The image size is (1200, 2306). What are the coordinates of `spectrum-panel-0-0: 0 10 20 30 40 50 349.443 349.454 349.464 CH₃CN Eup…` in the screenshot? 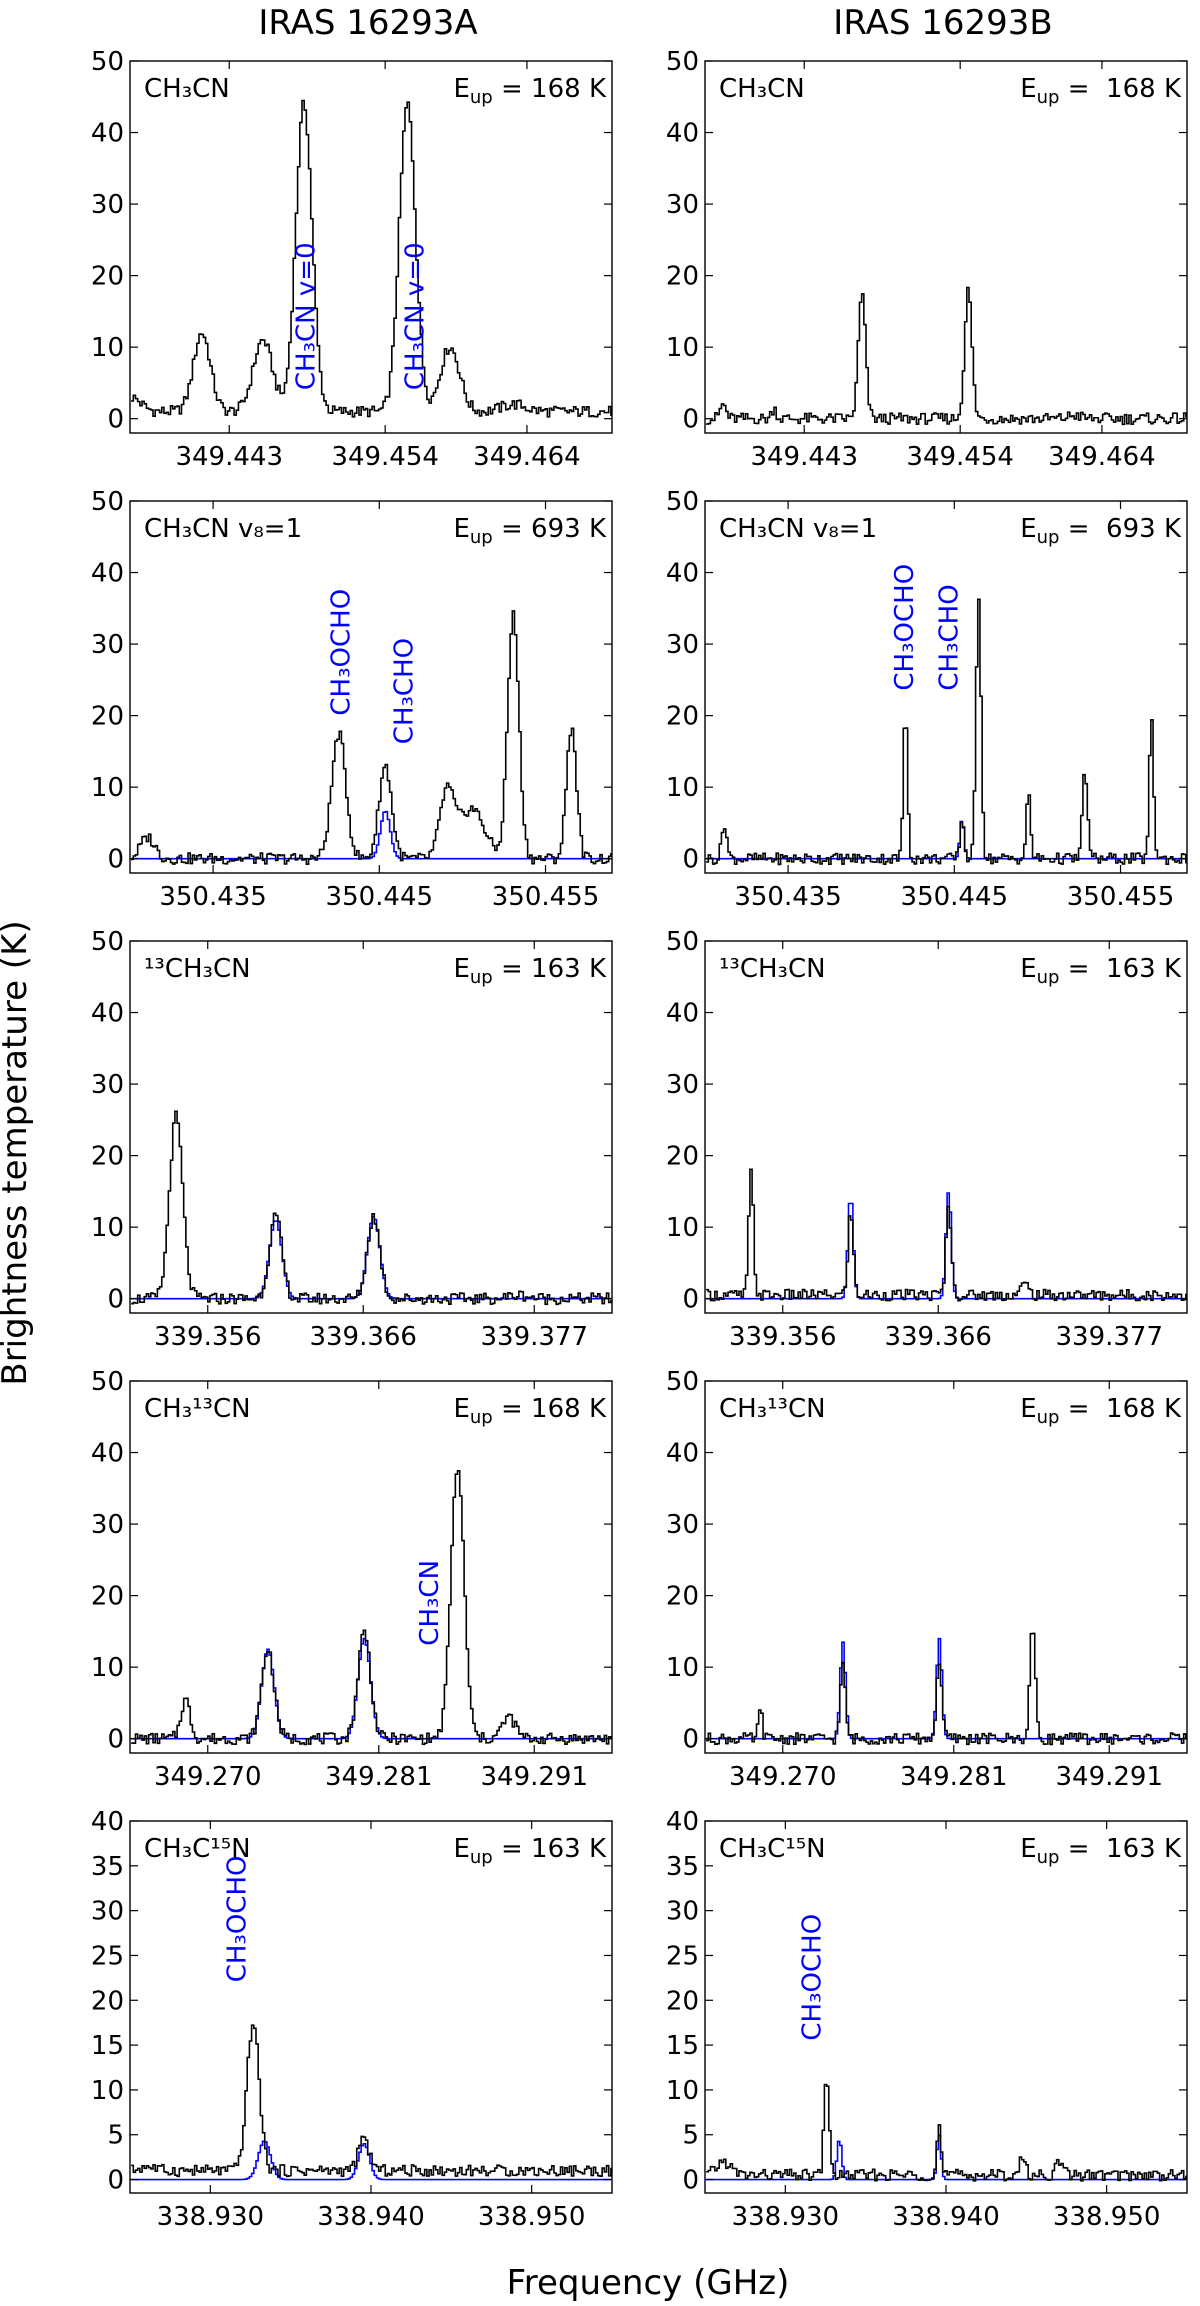 It's located at (352, 259).